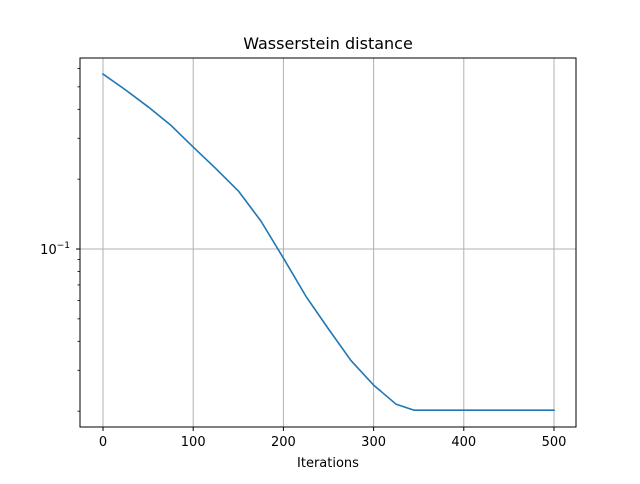 Image resolution: width=640 pixels, height=484 pixels. What do you see at coordinates (55, 249) in the screenshot?
I see `y-tick-label-0.1: 10−1` at bounding box center [55, 249].